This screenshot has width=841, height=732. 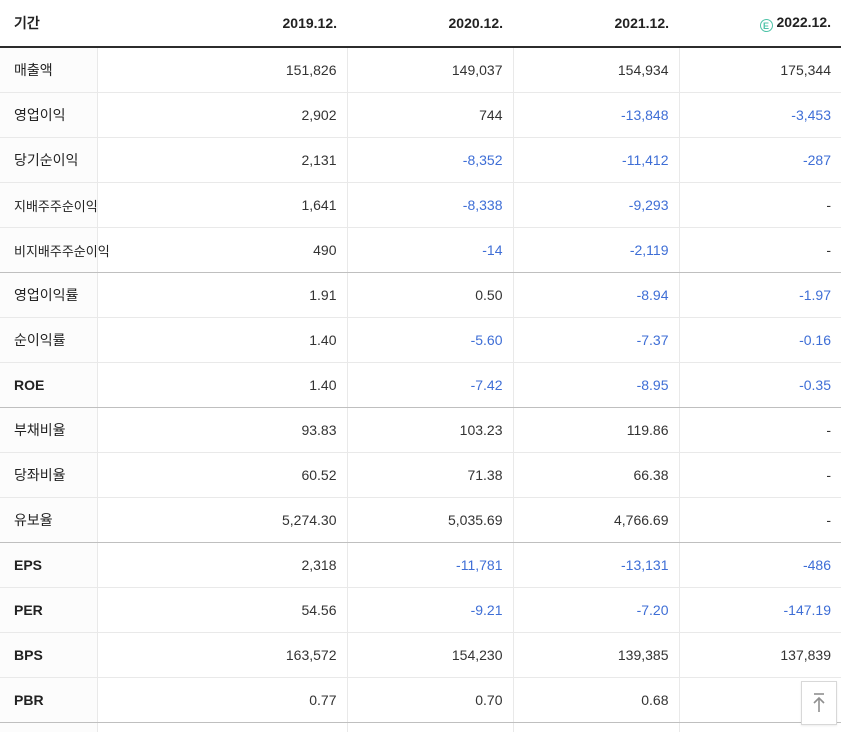 I want to click on value-cell: -7.37, so click(x=595, y=340).